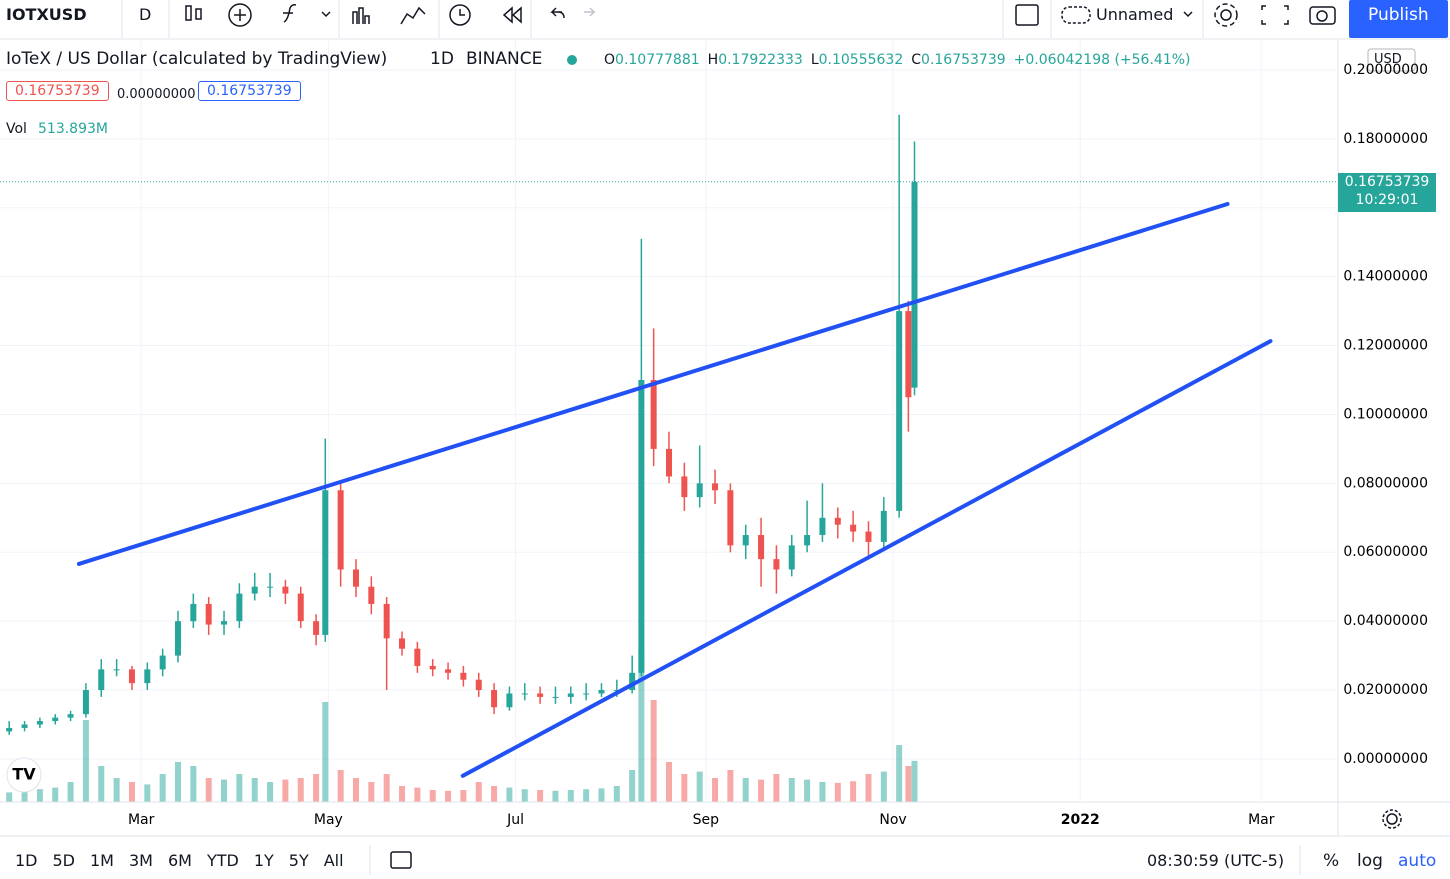  What do you see at coordinates (892, 820) in the screenshot?
I see `x-tick-label: Nov` at bounding box center [892, 820].